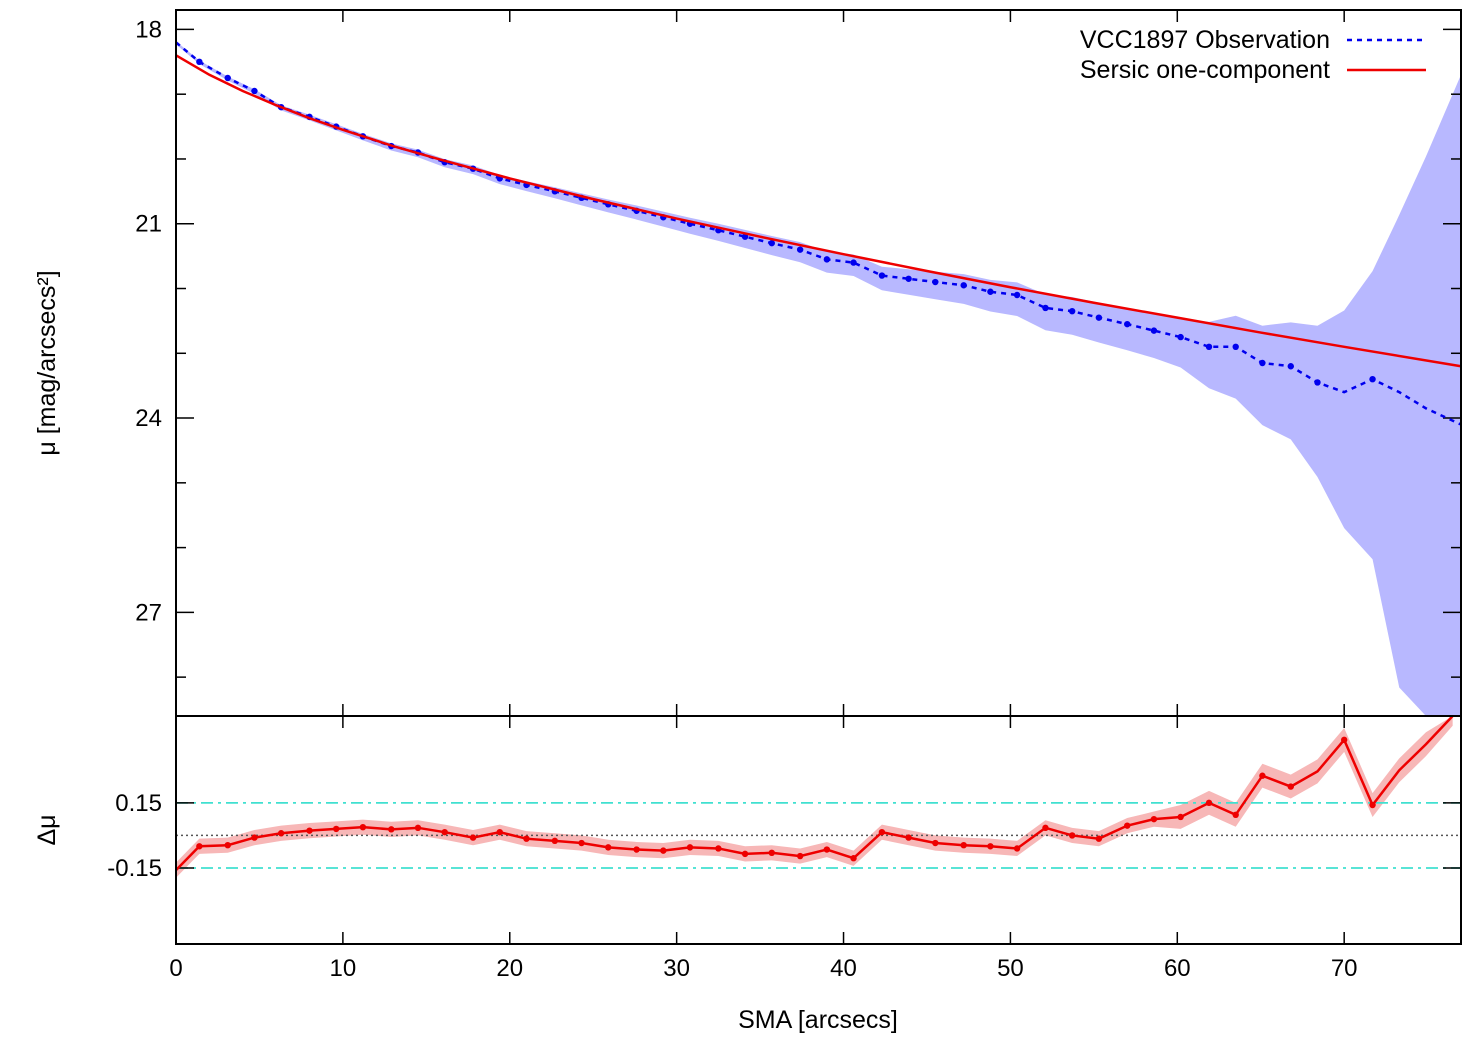 The width and height of the screenshot is (1482, 1044). I want to click on top-y-tick-label: 27, so click(148, 612).